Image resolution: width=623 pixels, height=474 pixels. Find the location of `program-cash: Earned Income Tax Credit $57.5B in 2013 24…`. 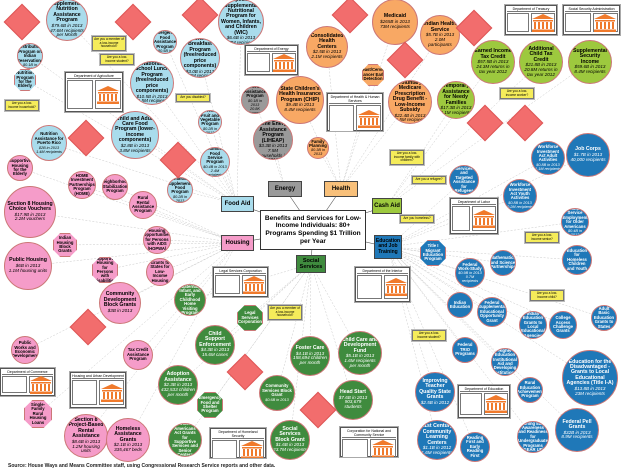

program-cash: Earned Income Tax Credit $57.5B in 2013 24… is located at coordinates (493, 62).